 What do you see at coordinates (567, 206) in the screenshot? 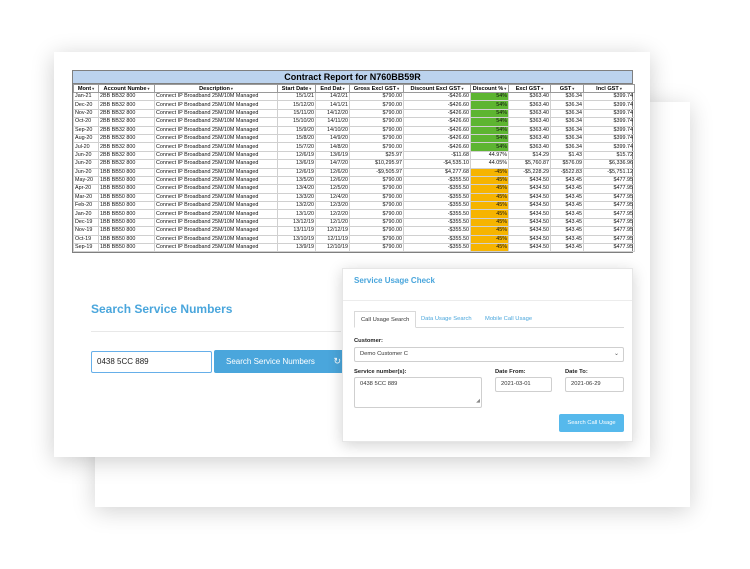
I see `table-cell: $43.45` at bounding box center [567, 206].